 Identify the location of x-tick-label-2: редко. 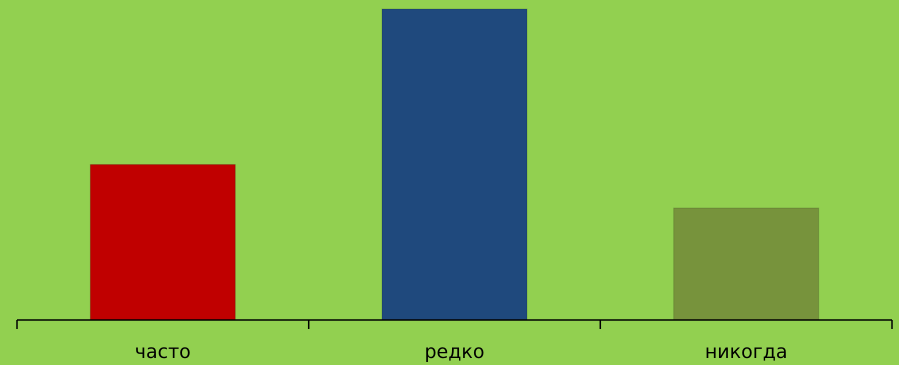
(455, 352).